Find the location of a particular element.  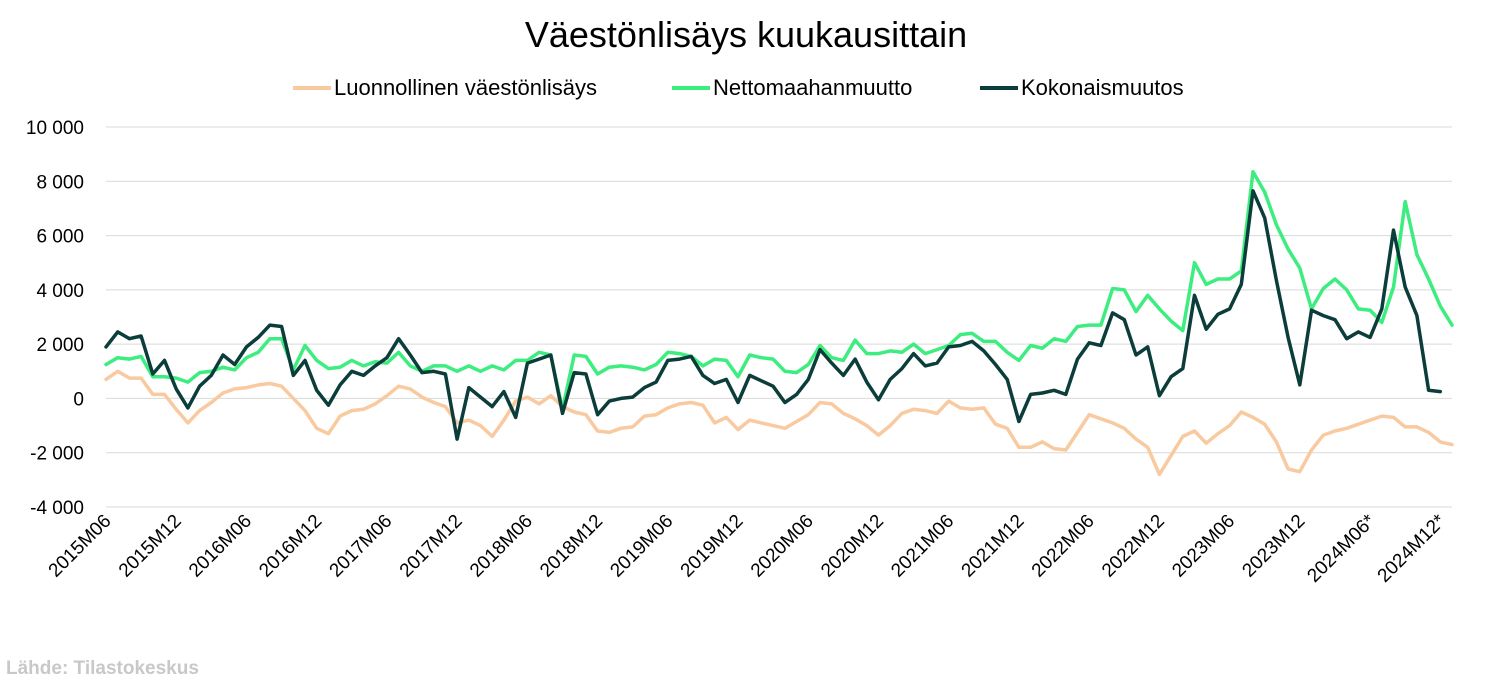

y-tick-label: 6 000 is located at coordinates (60, 237).